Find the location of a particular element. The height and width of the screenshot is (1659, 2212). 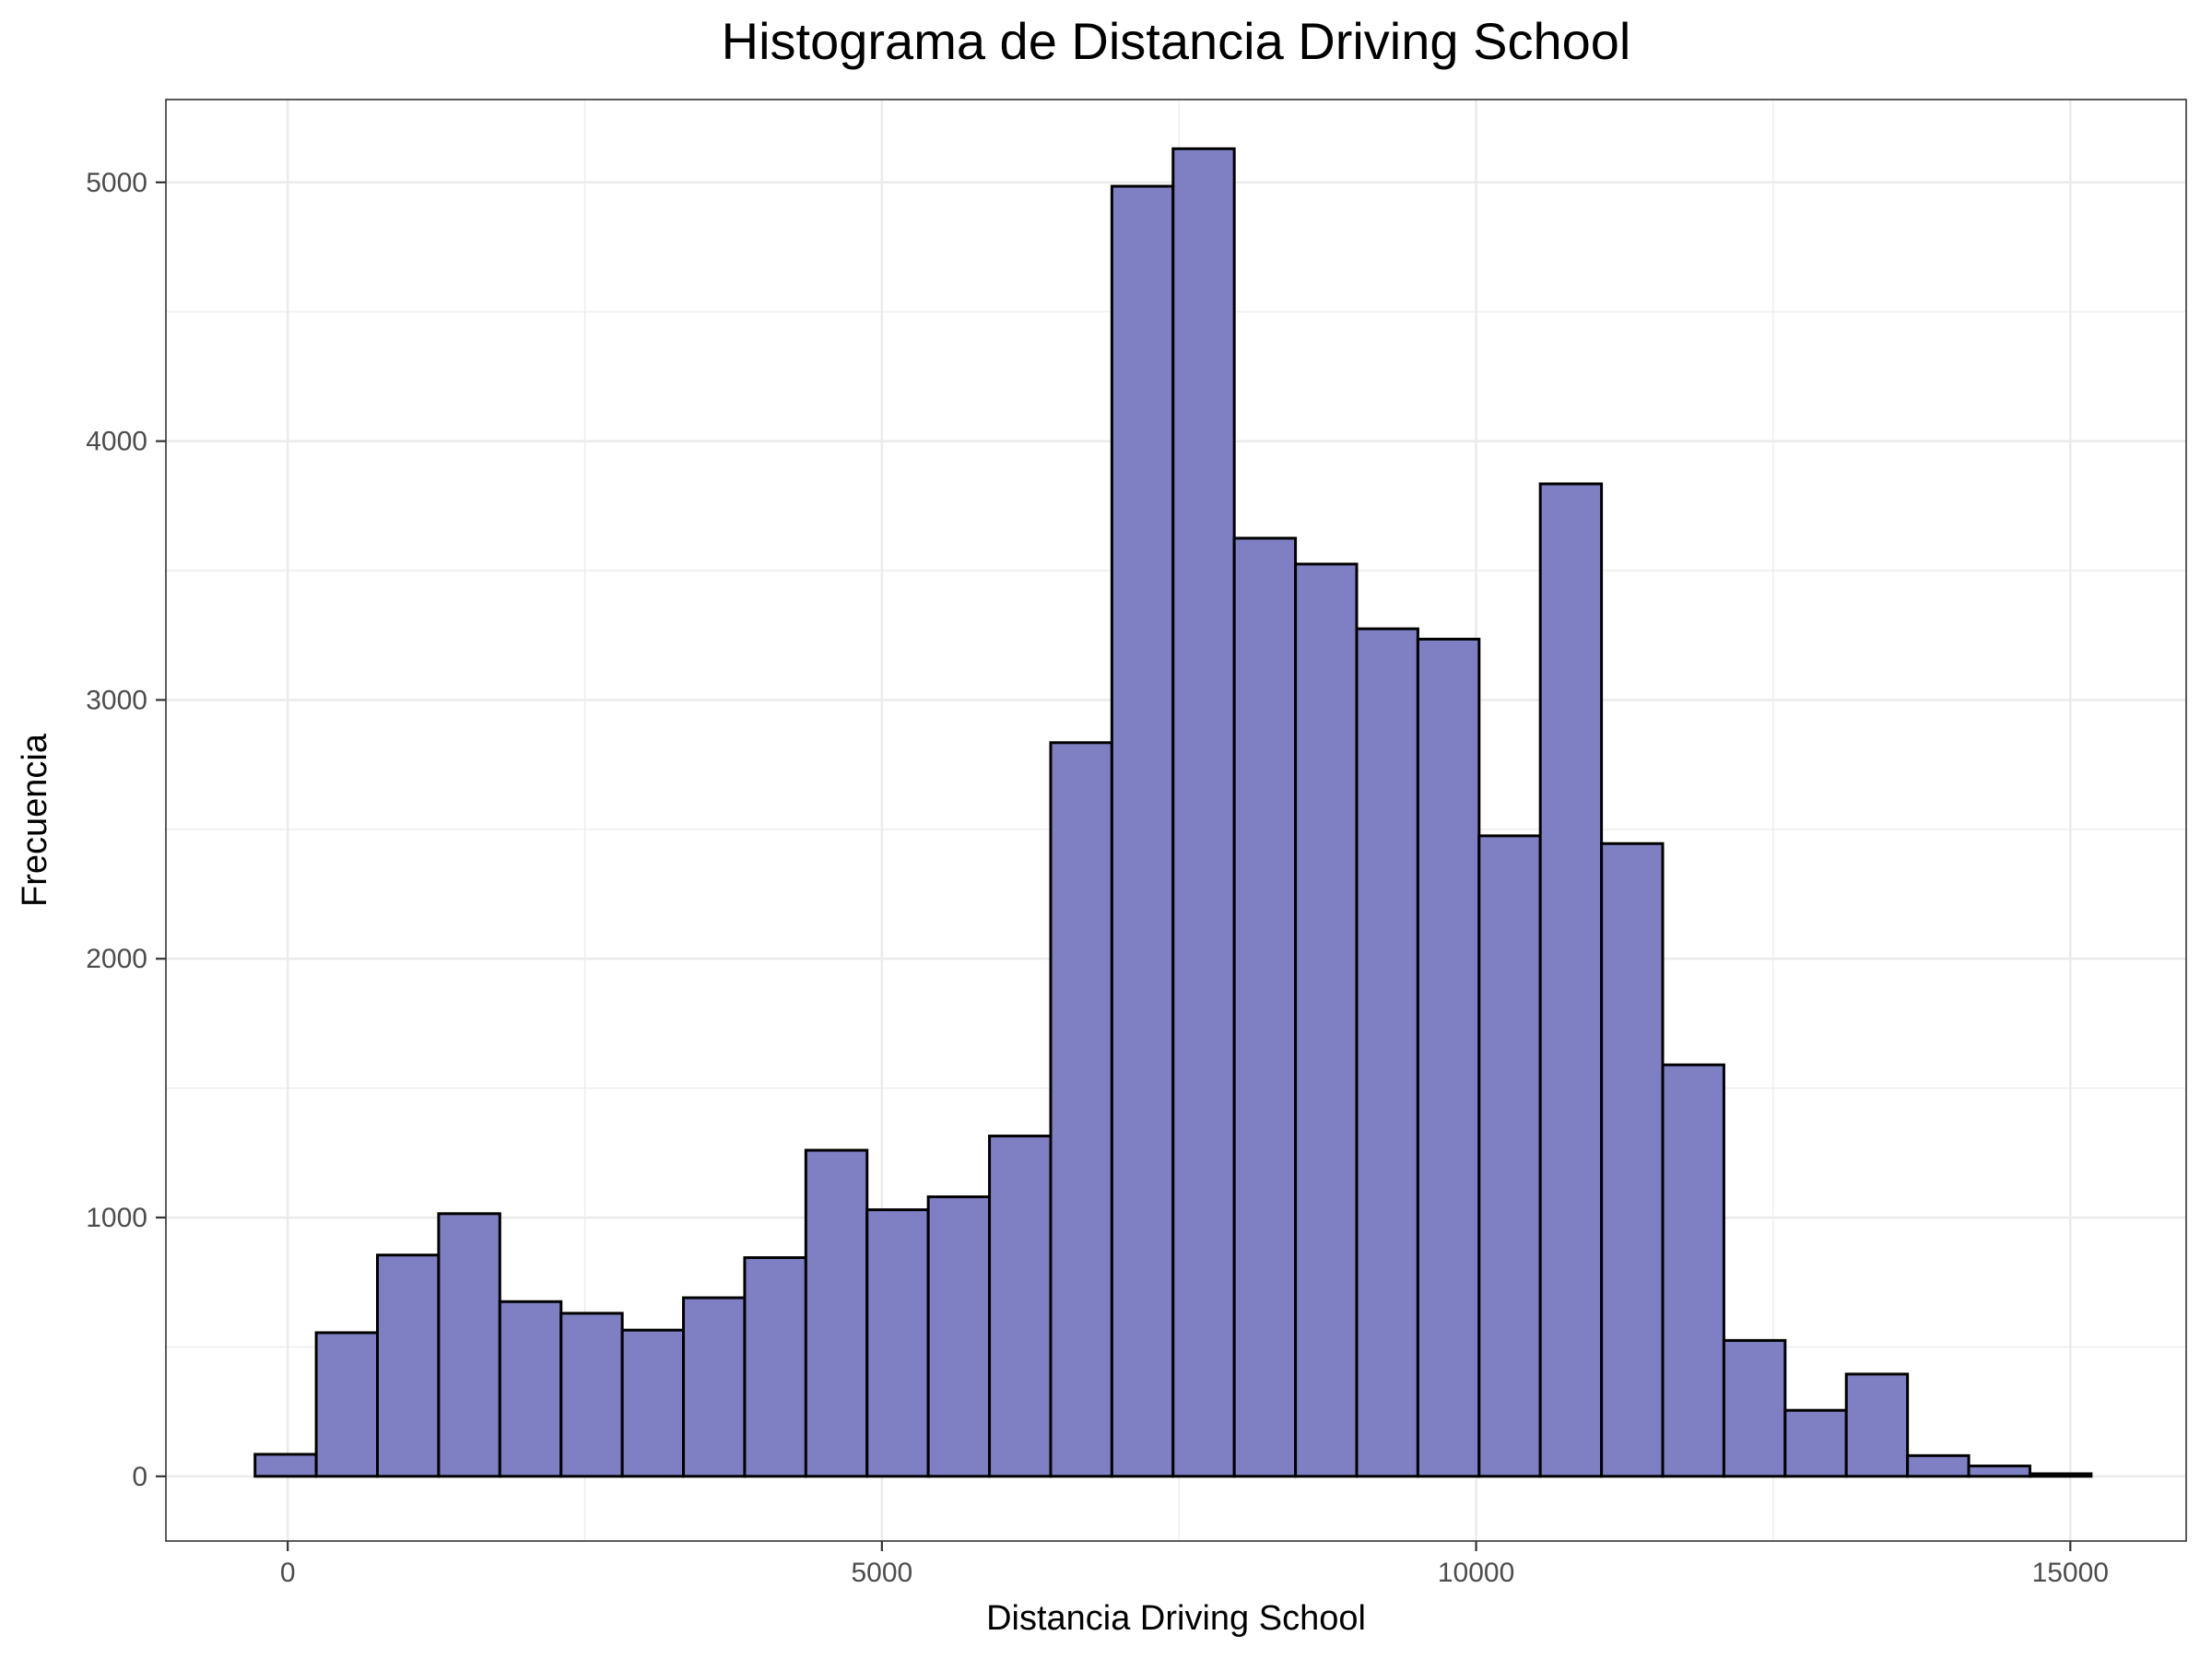

y-axis-title: Frecuencia is located at coordinates (35, 820).